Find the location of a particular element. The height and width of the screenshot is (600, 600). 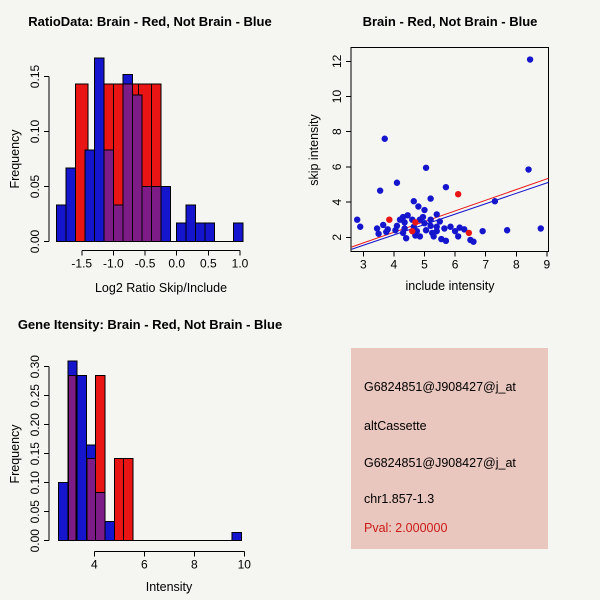

x-tick-label: 0.0 is located at coordinates (176, 264).